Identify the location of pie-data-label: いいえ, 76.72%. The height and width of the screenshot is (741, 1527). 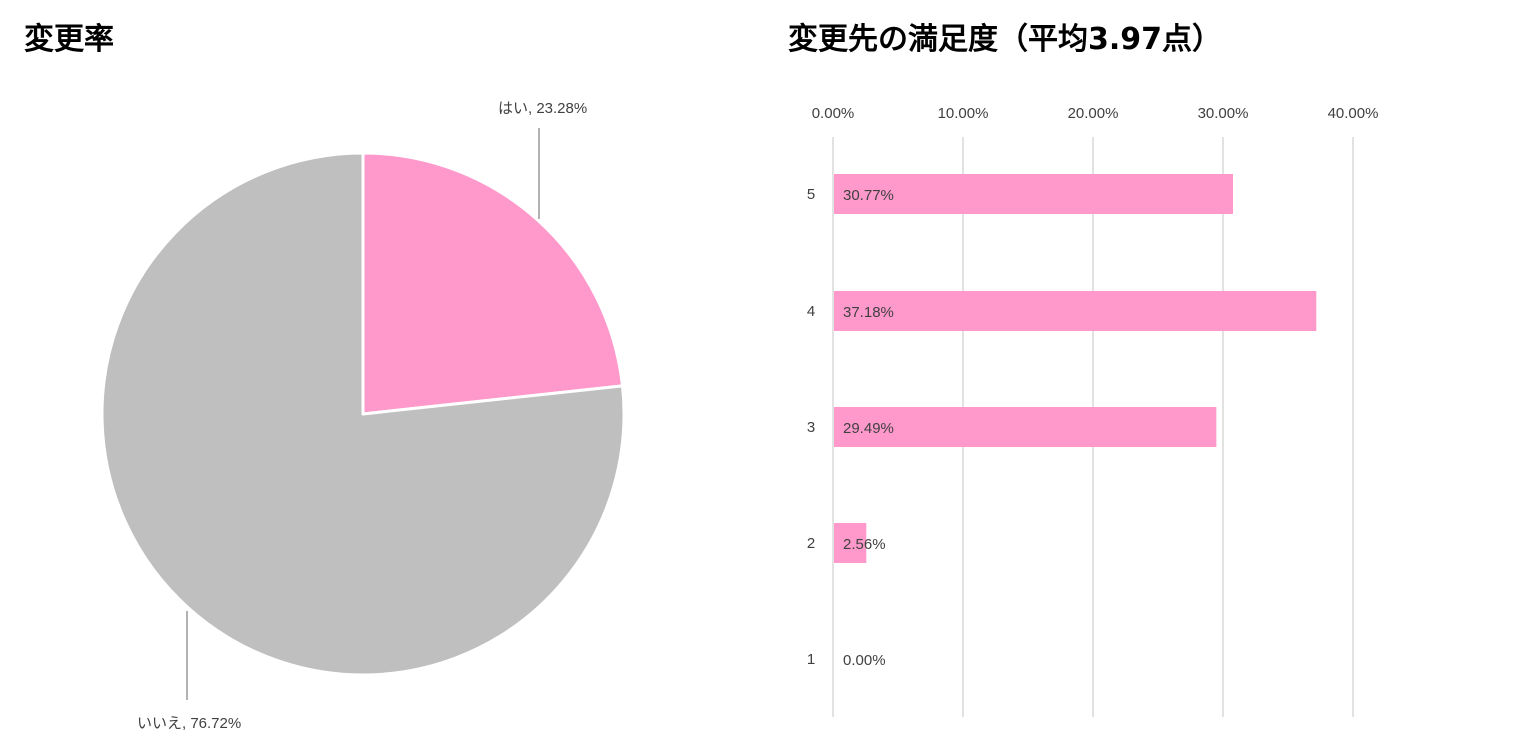
(189, 723).